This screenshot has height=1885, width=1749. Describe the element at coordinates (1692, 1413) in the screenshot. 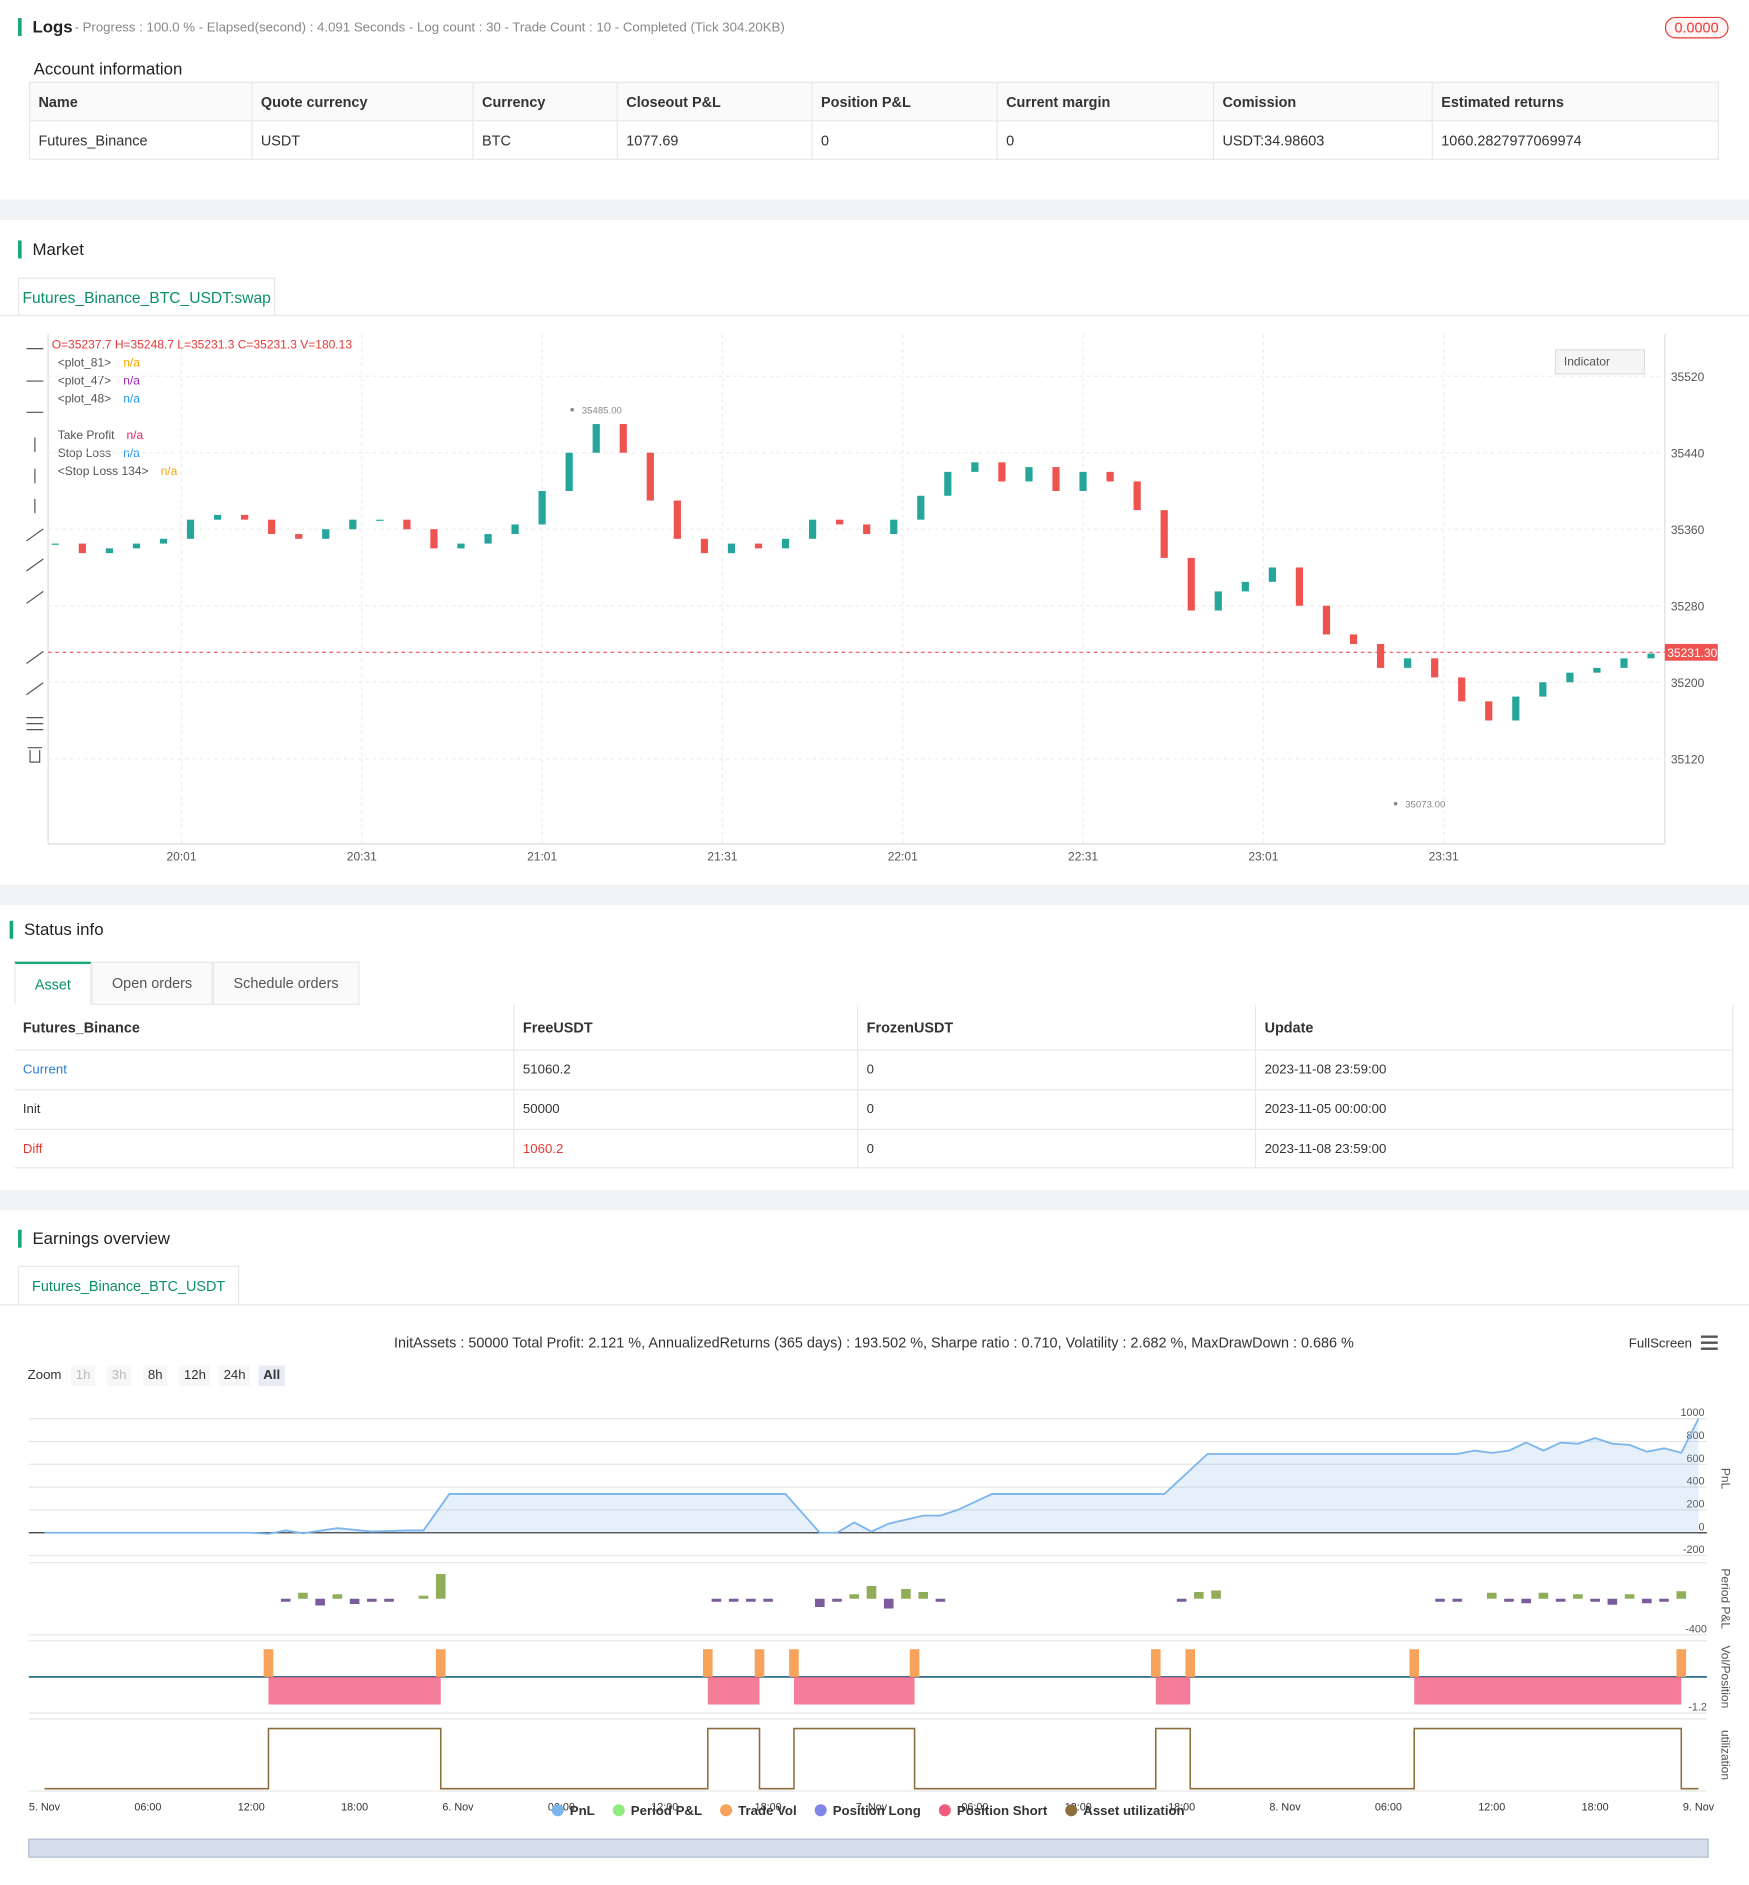

I see `y-tick-label: 1000` at that location.